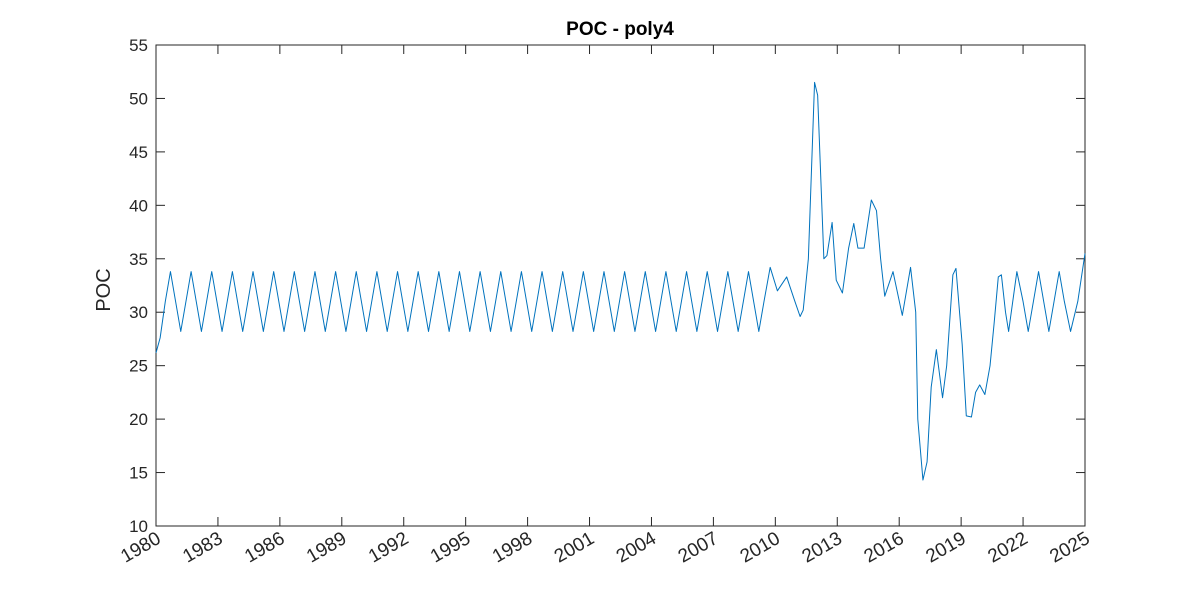 The width and height of the screenshot is (1200, 596). Describe the element at coordinates (104, 289) in the screenshot. I see `y-axis-label: POC` at that location.